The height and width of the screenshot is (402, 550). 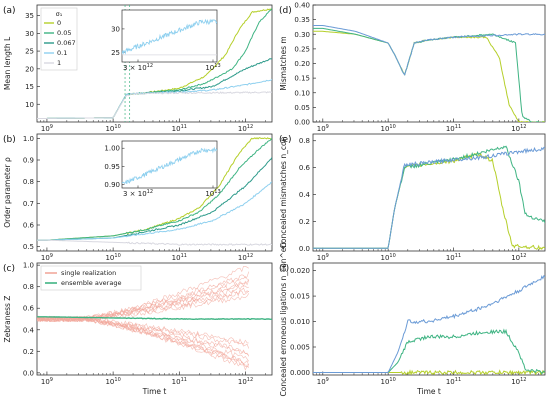 What do you see at coordinates (115, 53) in the screenshot?
I see `inset-y-tick-label: 25` at bounding box center [115, 53].